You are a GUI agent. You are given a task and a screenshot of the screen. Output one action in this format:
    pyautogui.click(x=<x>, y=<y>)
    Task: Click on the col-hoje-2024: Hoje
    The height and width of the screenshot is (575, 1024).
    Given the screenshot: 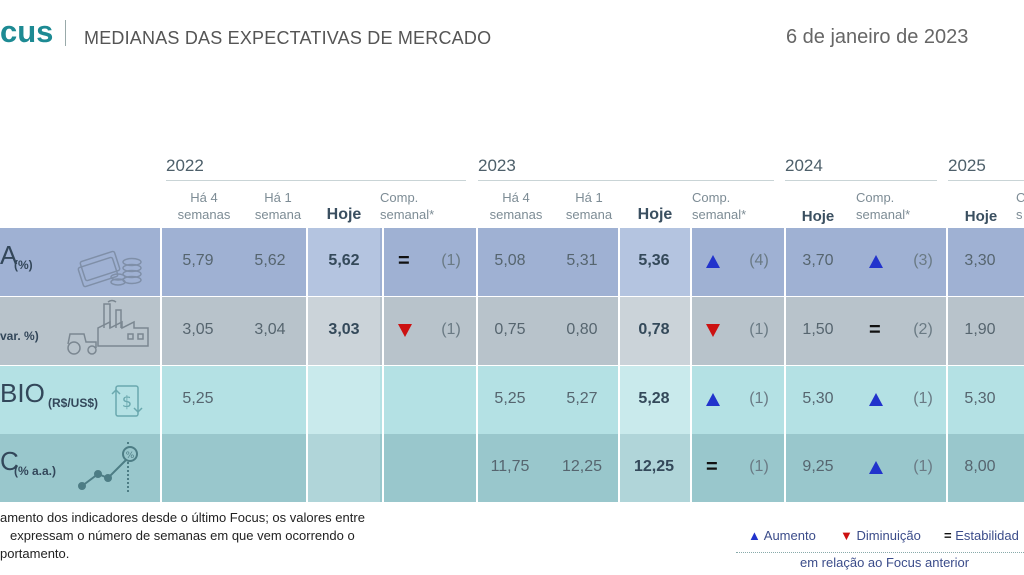 What is the action you would take?
    pyautogui.click(x=818, y=216)
    